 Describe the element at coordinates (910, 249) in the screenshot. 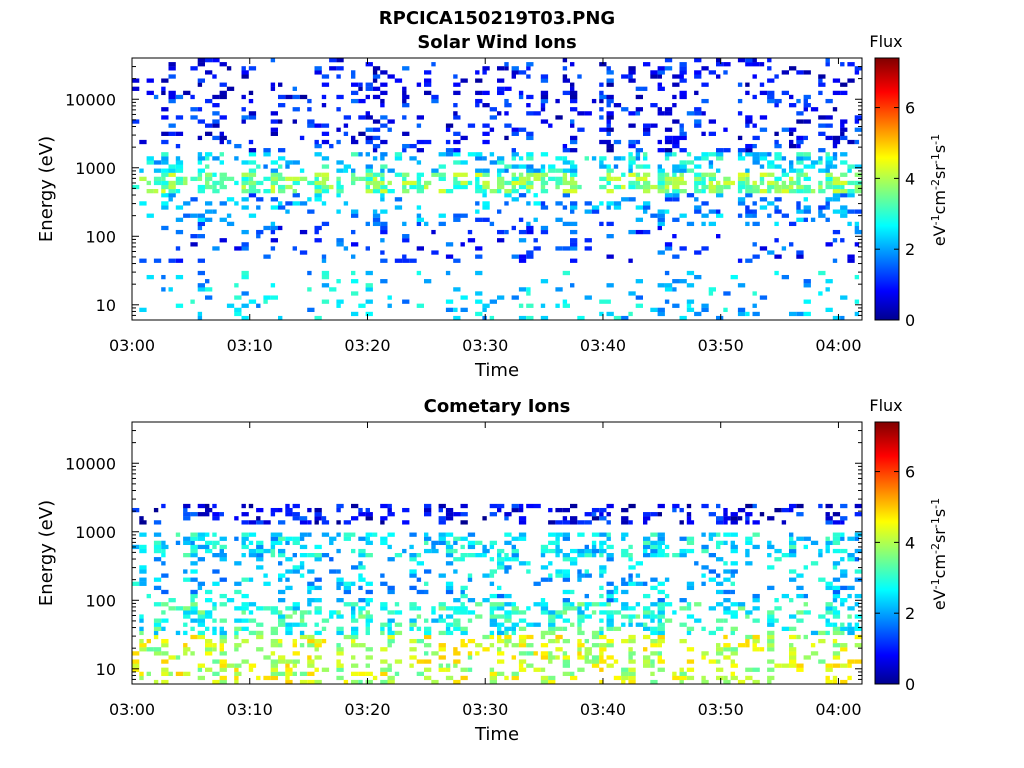

I see `colorbar-tick-label: 2` at that location.